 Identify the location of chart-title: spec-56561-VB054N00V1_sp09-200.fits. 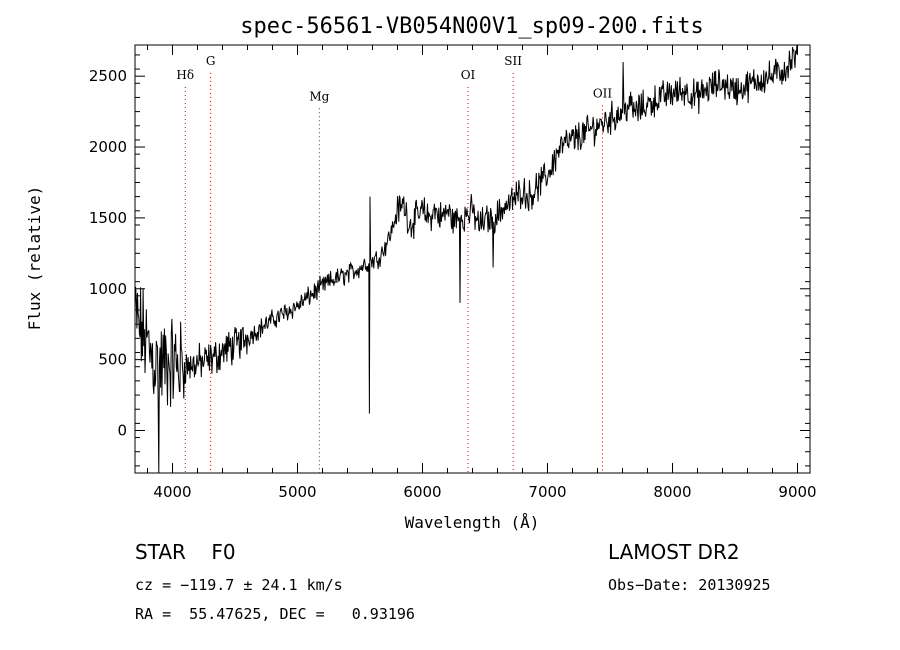
(472, 26).